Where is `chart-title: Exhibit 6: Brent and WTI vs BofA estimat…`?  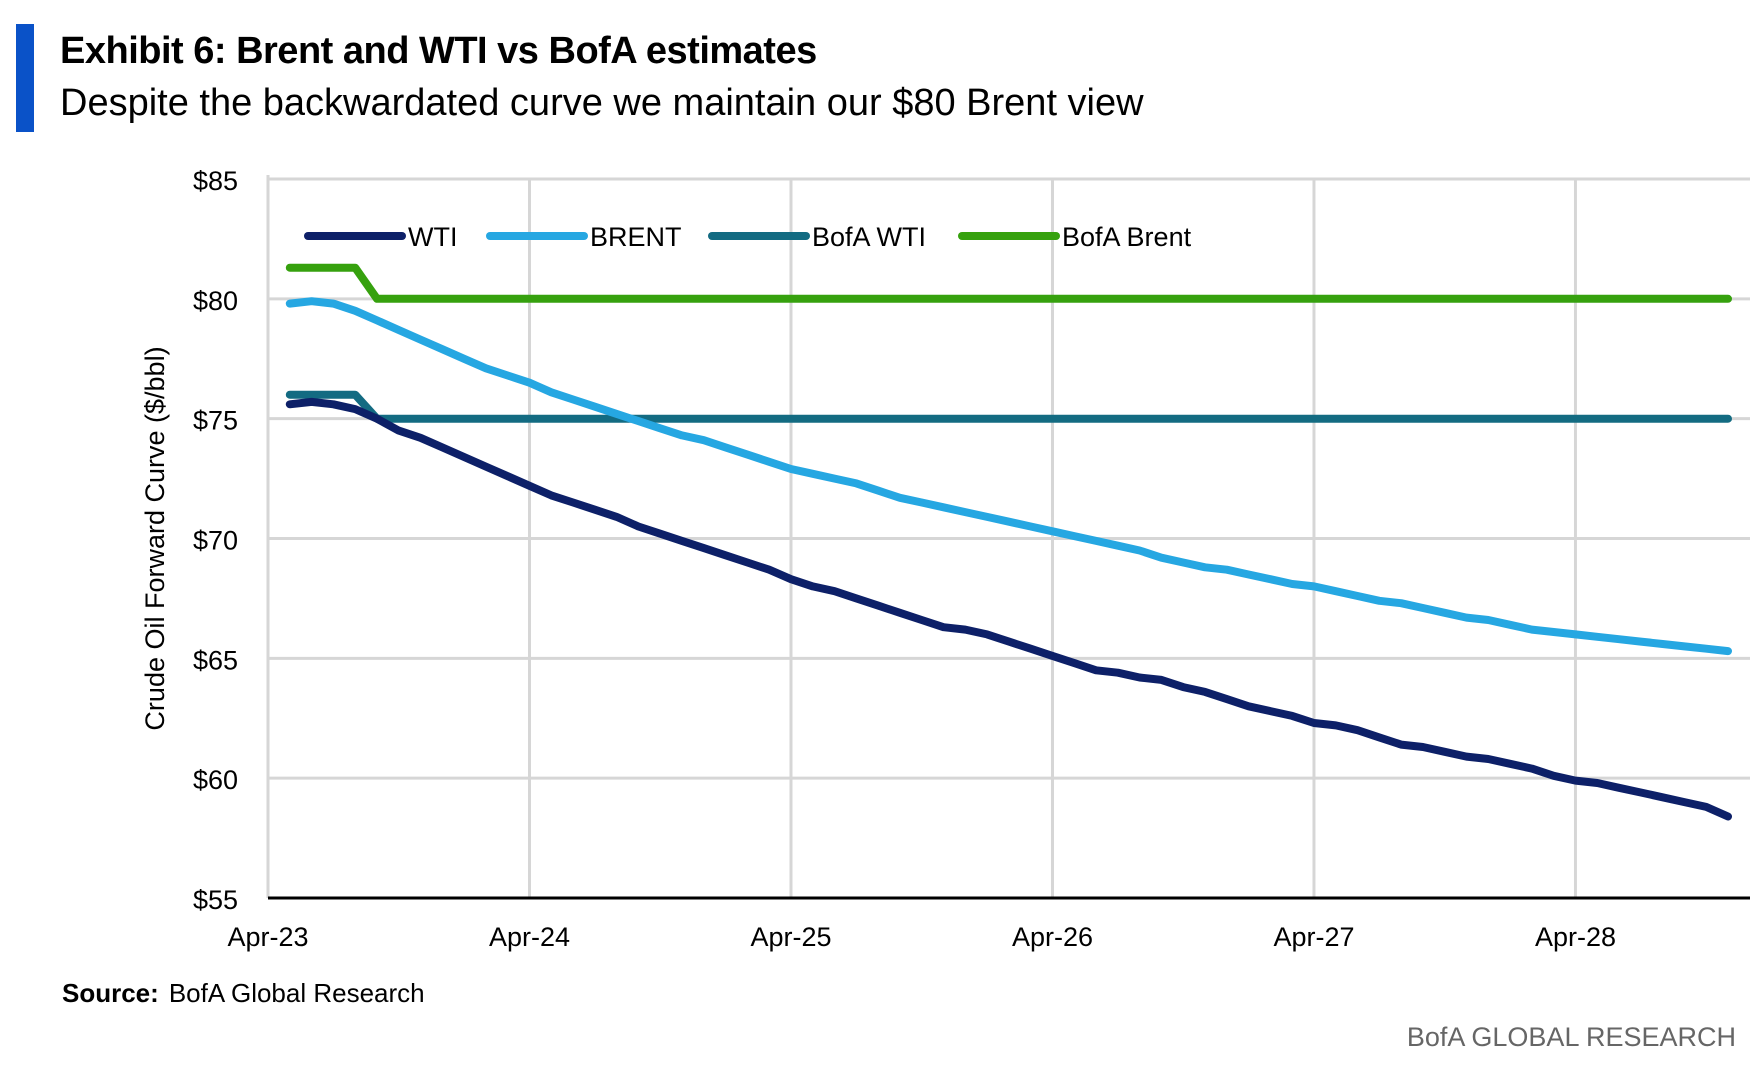 chart-title: Exhibit 6: Brent and WTI vs BofA estimat… is located at coordinates (438, 51).